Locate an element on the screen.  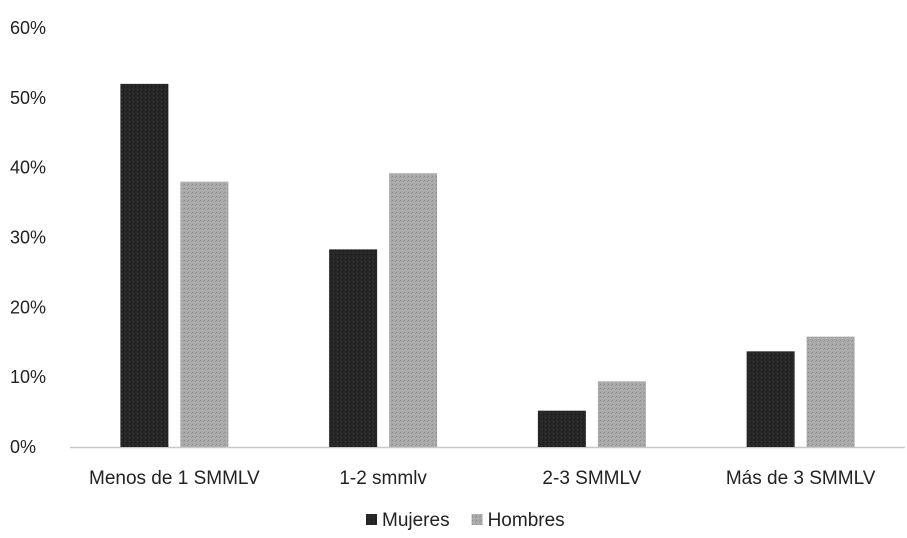
x-category-label: 2-3 SMMLV is located at coordinates (591, 478).